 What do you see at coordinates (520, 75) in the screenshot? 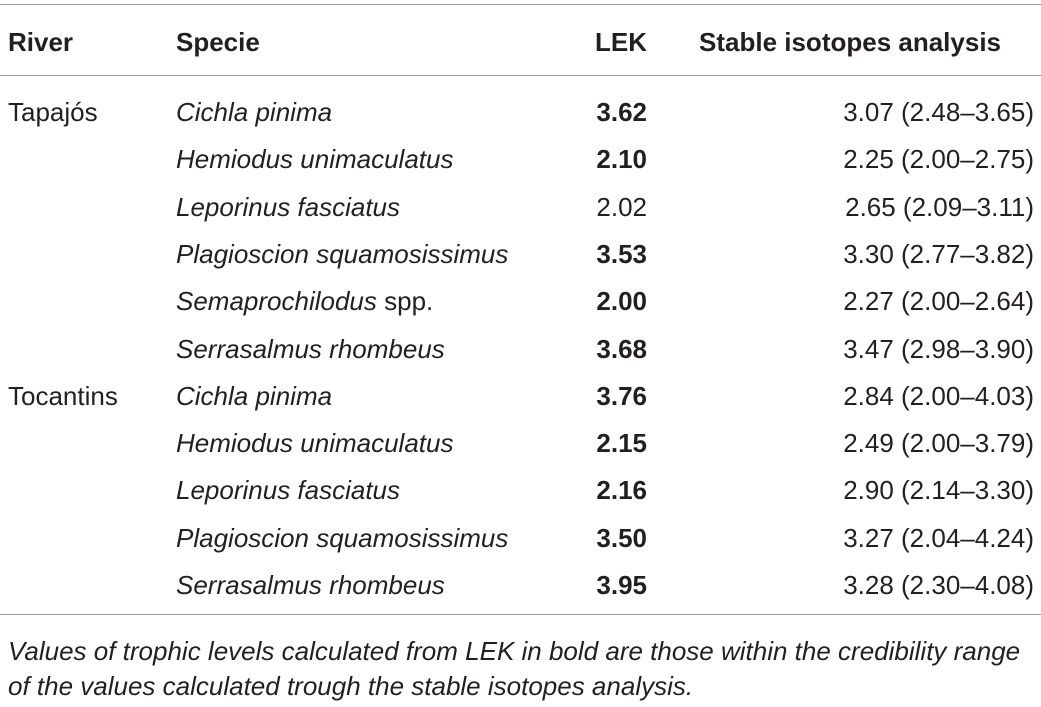
I see `header-rule` at bounding box center [520, 75].